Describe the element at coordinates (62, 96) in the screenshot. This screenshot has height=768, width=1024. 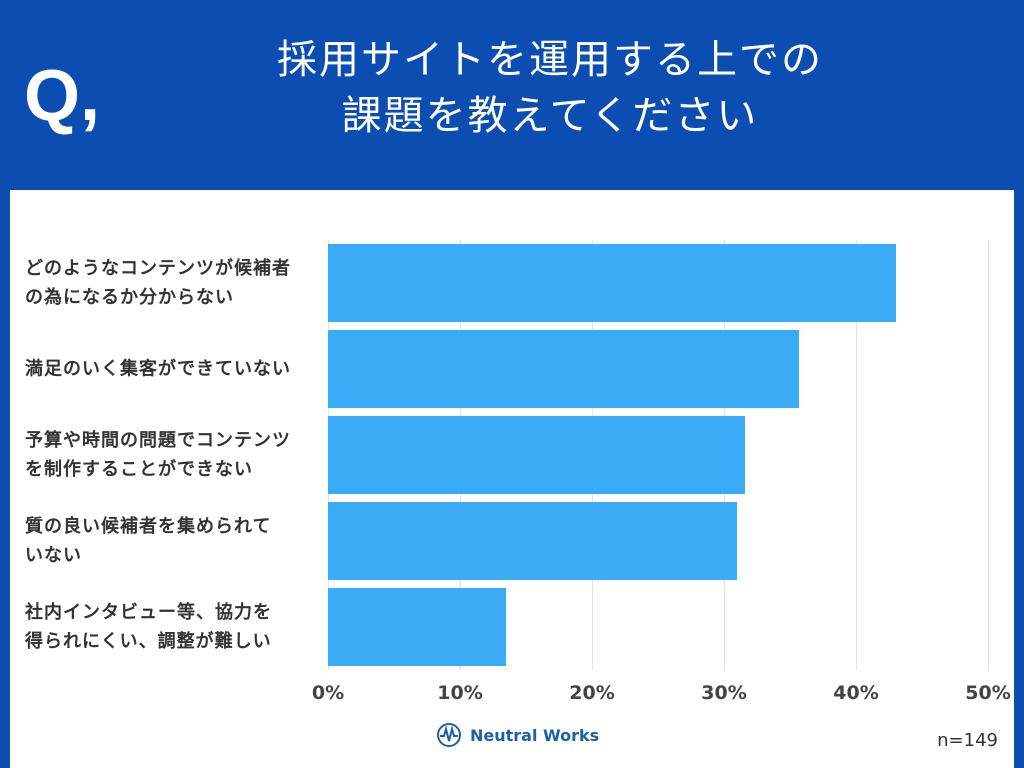
I see `question-mark: Q,` at that location.